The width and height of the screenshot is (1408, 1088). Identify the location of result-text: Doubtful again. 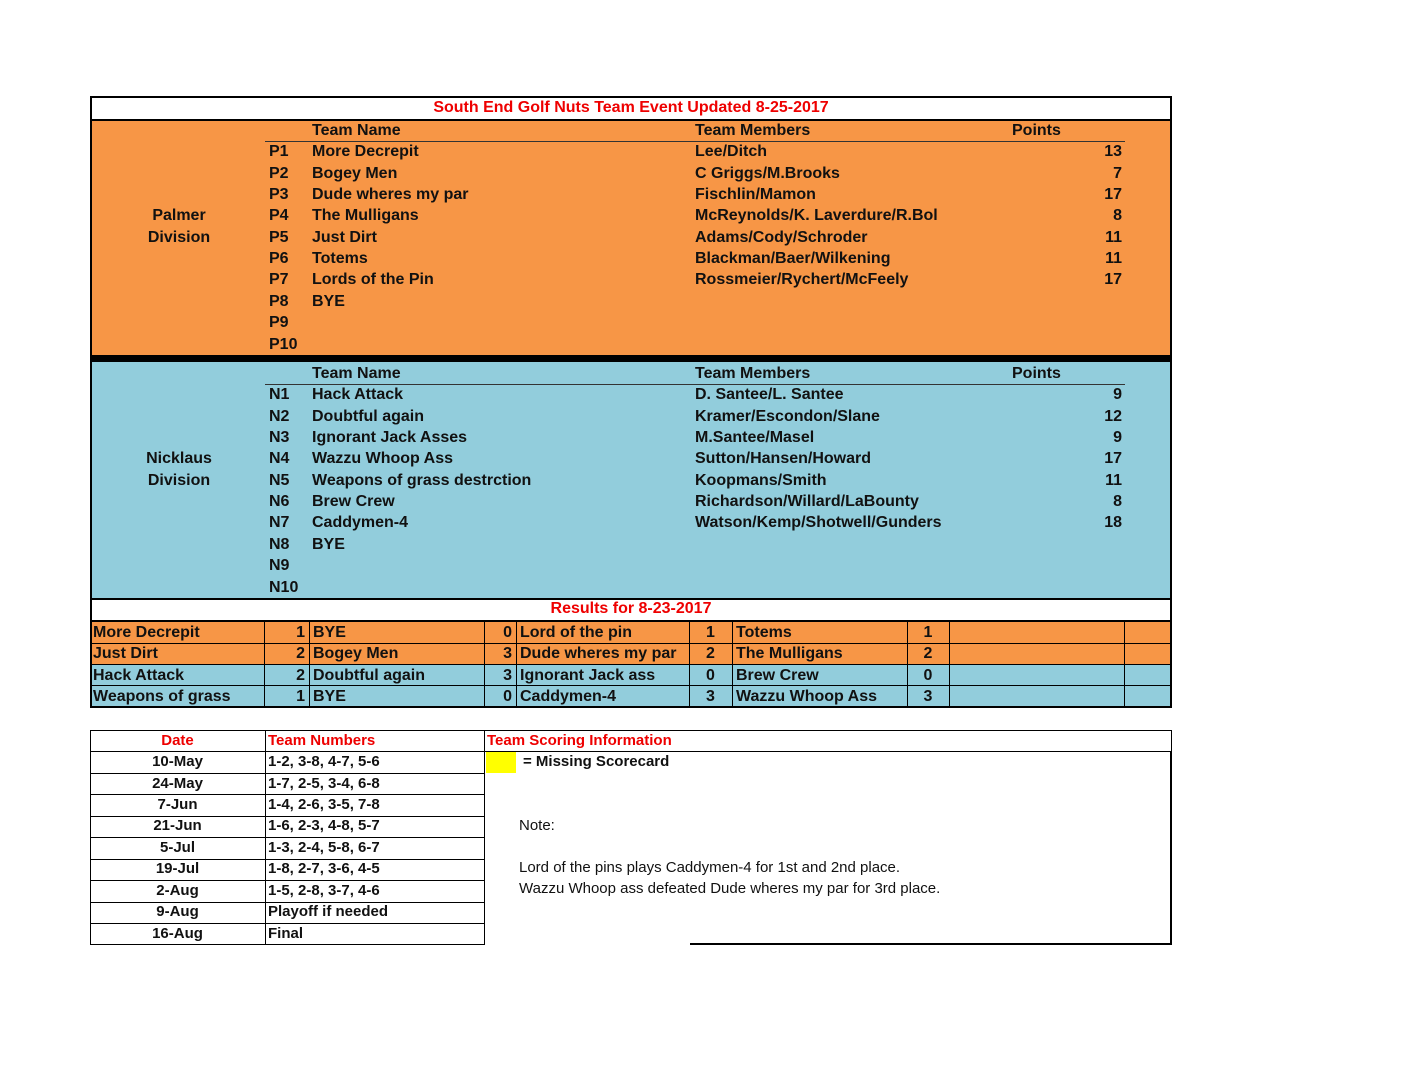
(369, 675).